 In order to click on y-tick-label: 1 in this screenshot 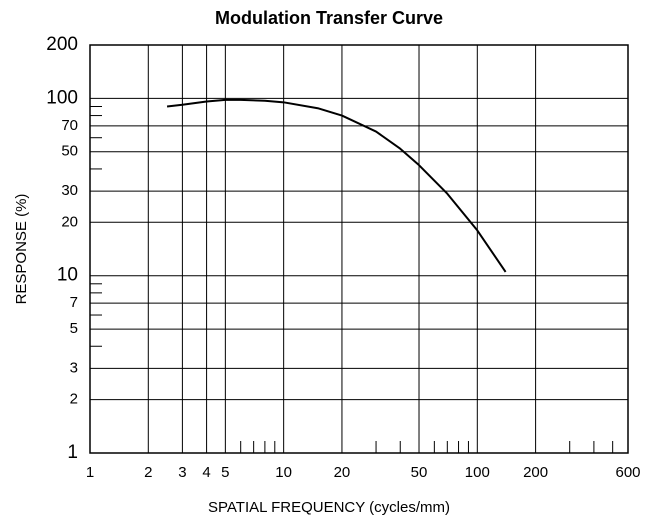, I will do `click(72, 452)`.